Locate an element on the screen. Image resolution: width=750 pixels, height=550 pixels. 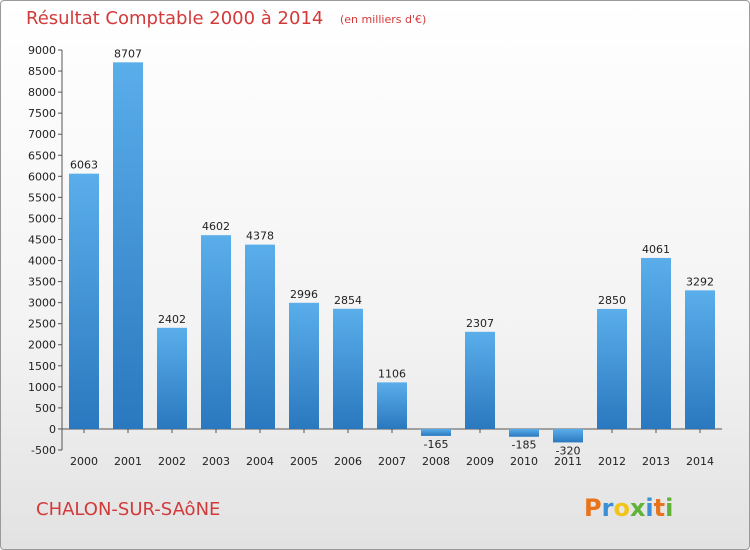
y-tick-label: 3000 is located at coordinates (42, 303).